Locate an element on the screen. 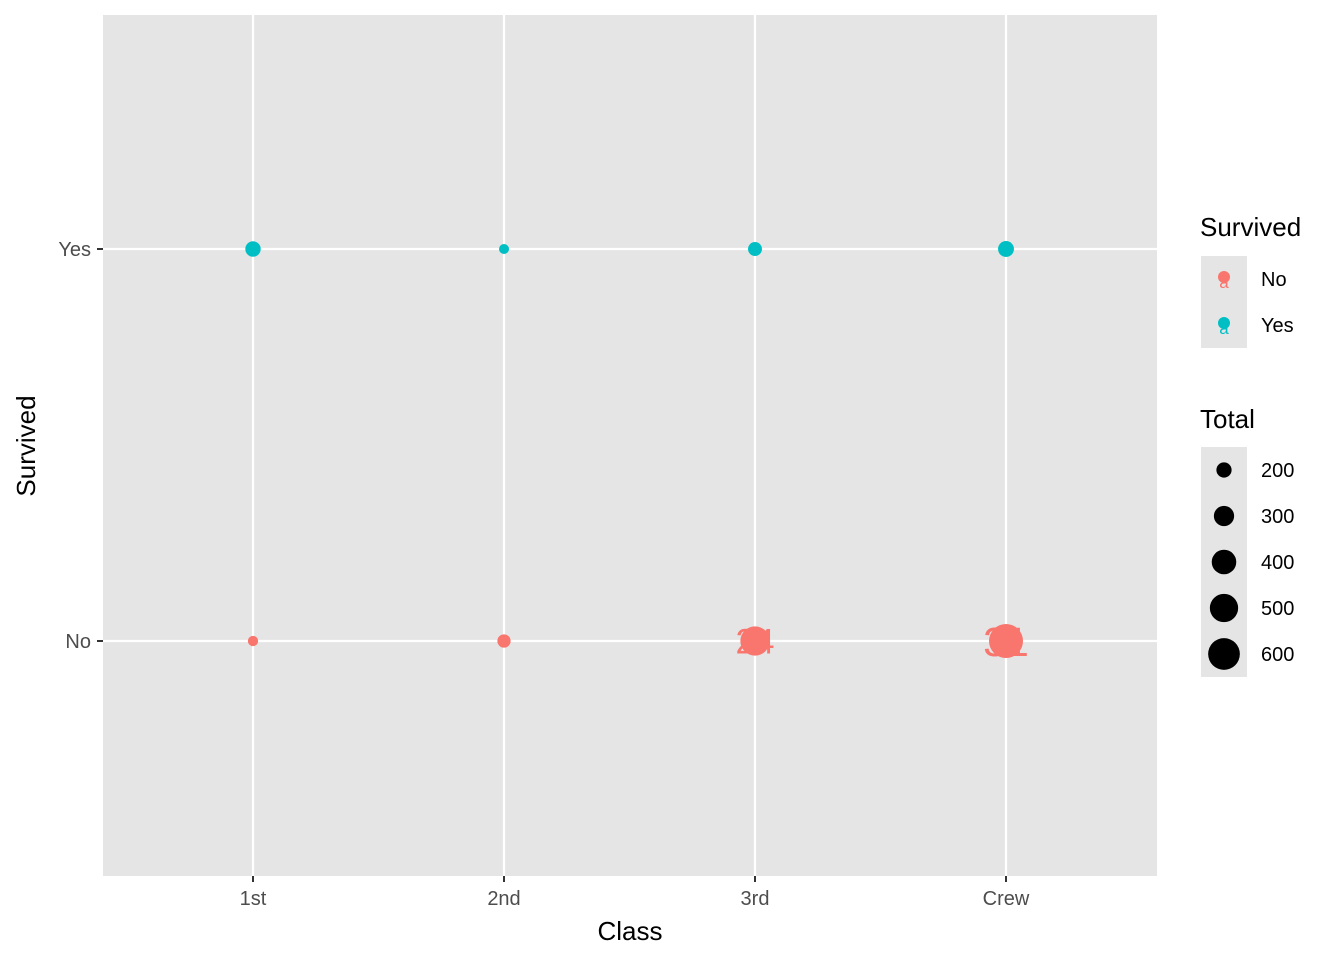  x-tick-label-2nd: 2nd is located at coordinates (503, 899).